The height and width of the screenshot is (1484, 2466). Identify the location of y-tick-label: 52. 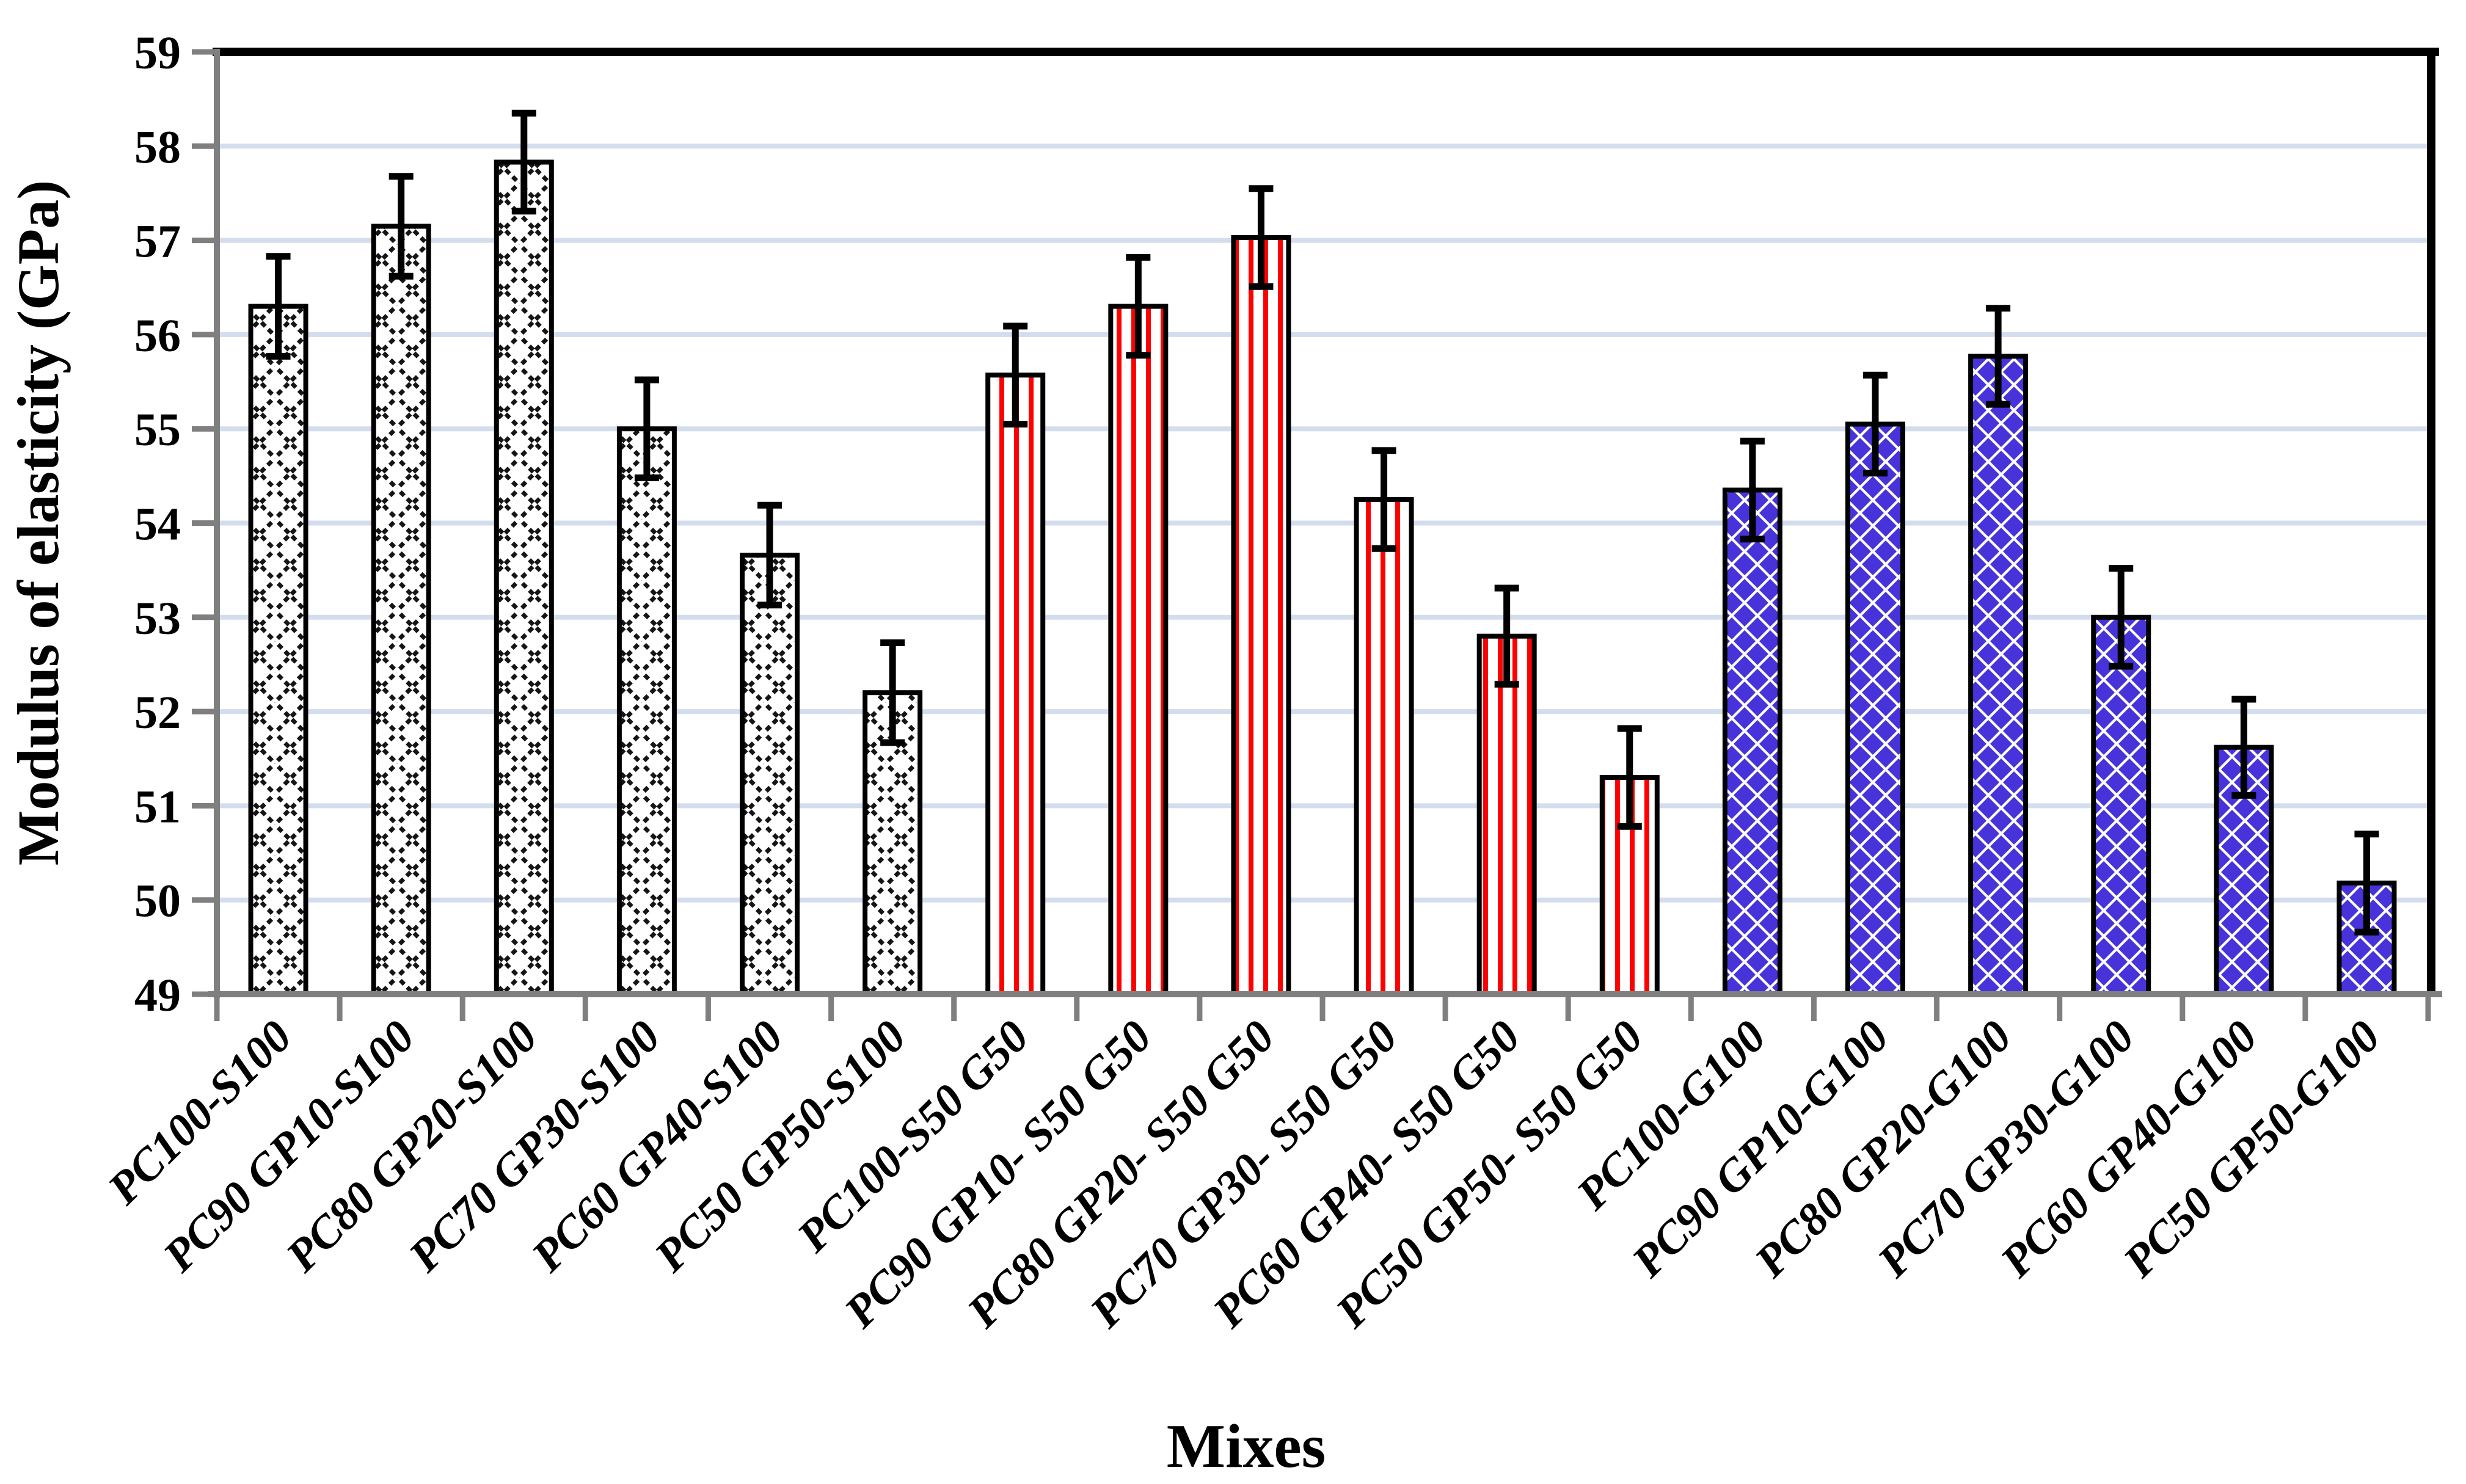
(158, 713).